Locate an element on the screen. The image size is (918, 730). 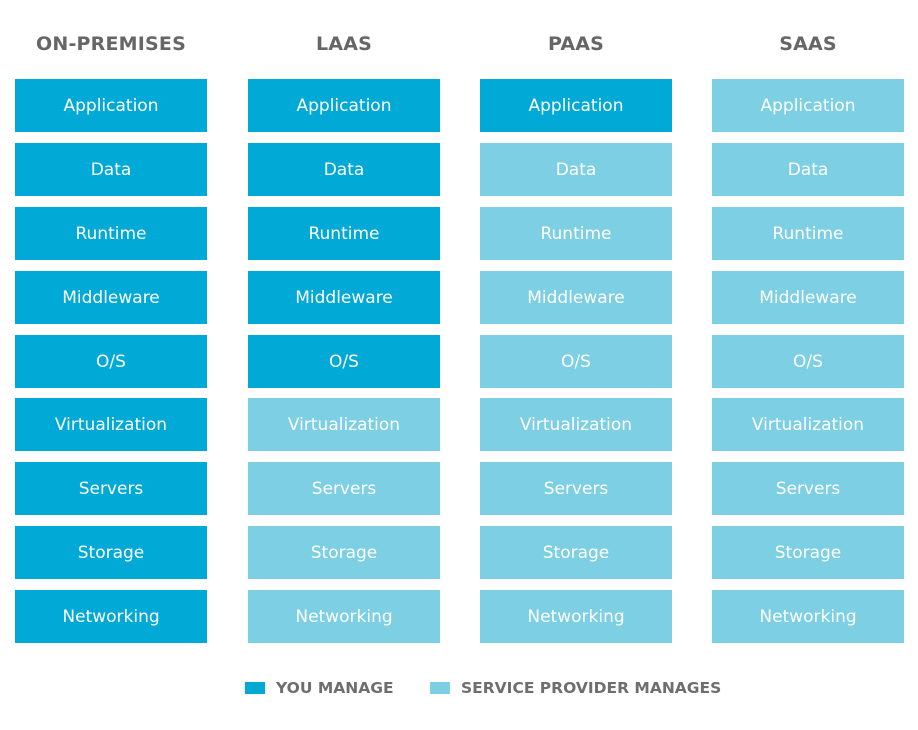
column-title: SAAS is located at coordinates (808, 44).